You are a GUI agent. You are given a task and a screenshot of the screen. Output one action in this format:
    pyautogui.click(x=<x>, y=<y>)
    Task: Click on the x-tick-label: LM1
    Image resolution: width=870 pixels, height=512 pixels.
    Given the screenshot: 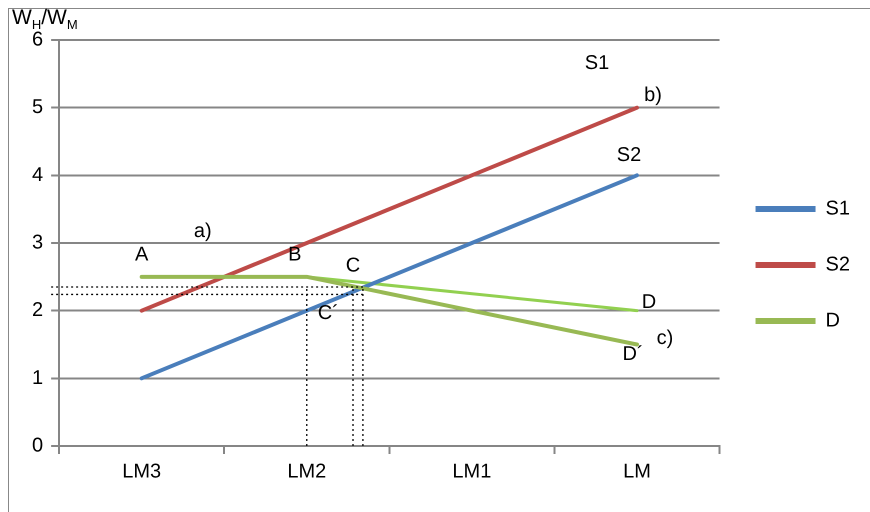 What is the action you would take?
    pyautogui.click(x=472, y=471)
    